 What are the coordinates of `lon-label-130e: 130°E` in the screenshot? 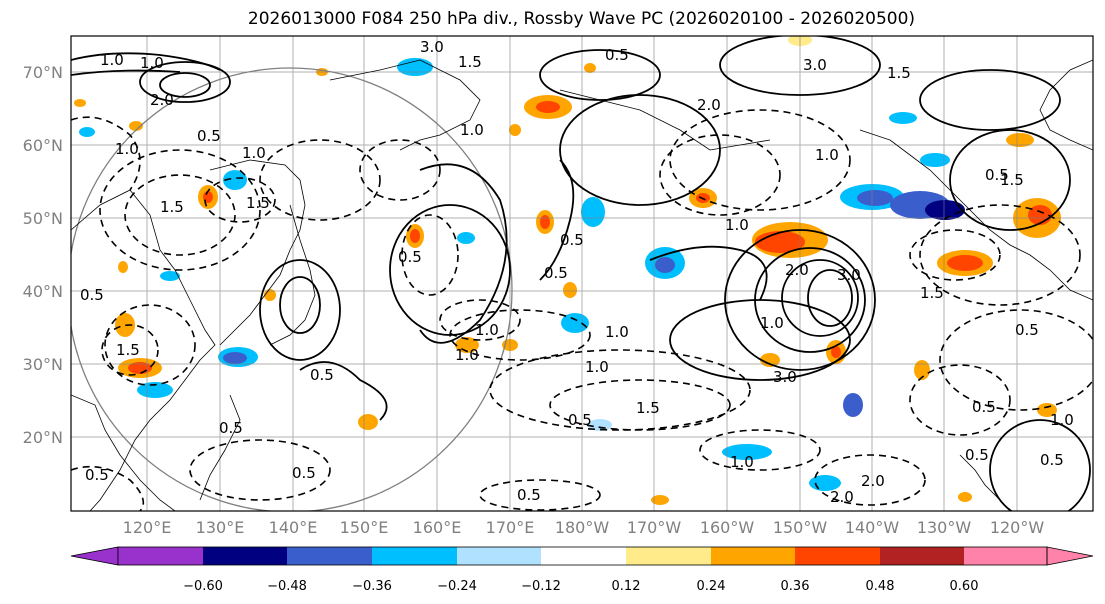 It's located at (220, 527).